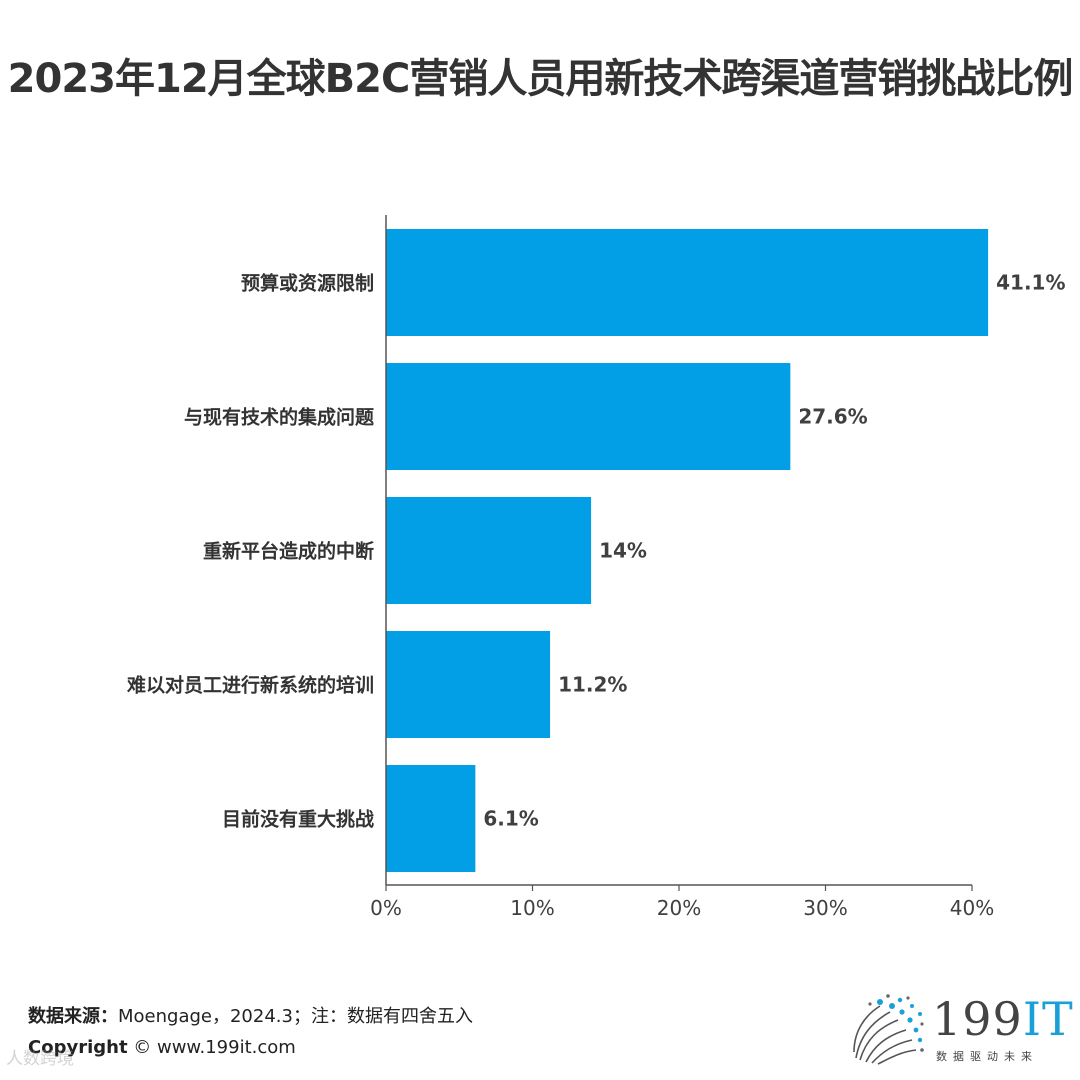 The image size is (1080, 1080). I want to click on value-label-2: 27.6%, so click(832, 417).